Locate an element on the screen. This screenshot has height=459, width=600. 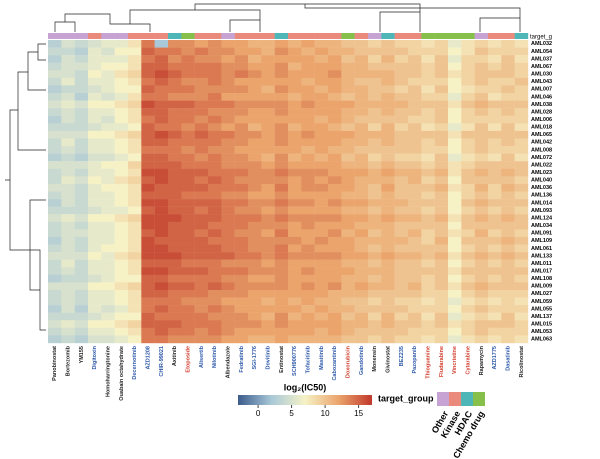
row-label: AML091 is located at coordinates (541, 234).